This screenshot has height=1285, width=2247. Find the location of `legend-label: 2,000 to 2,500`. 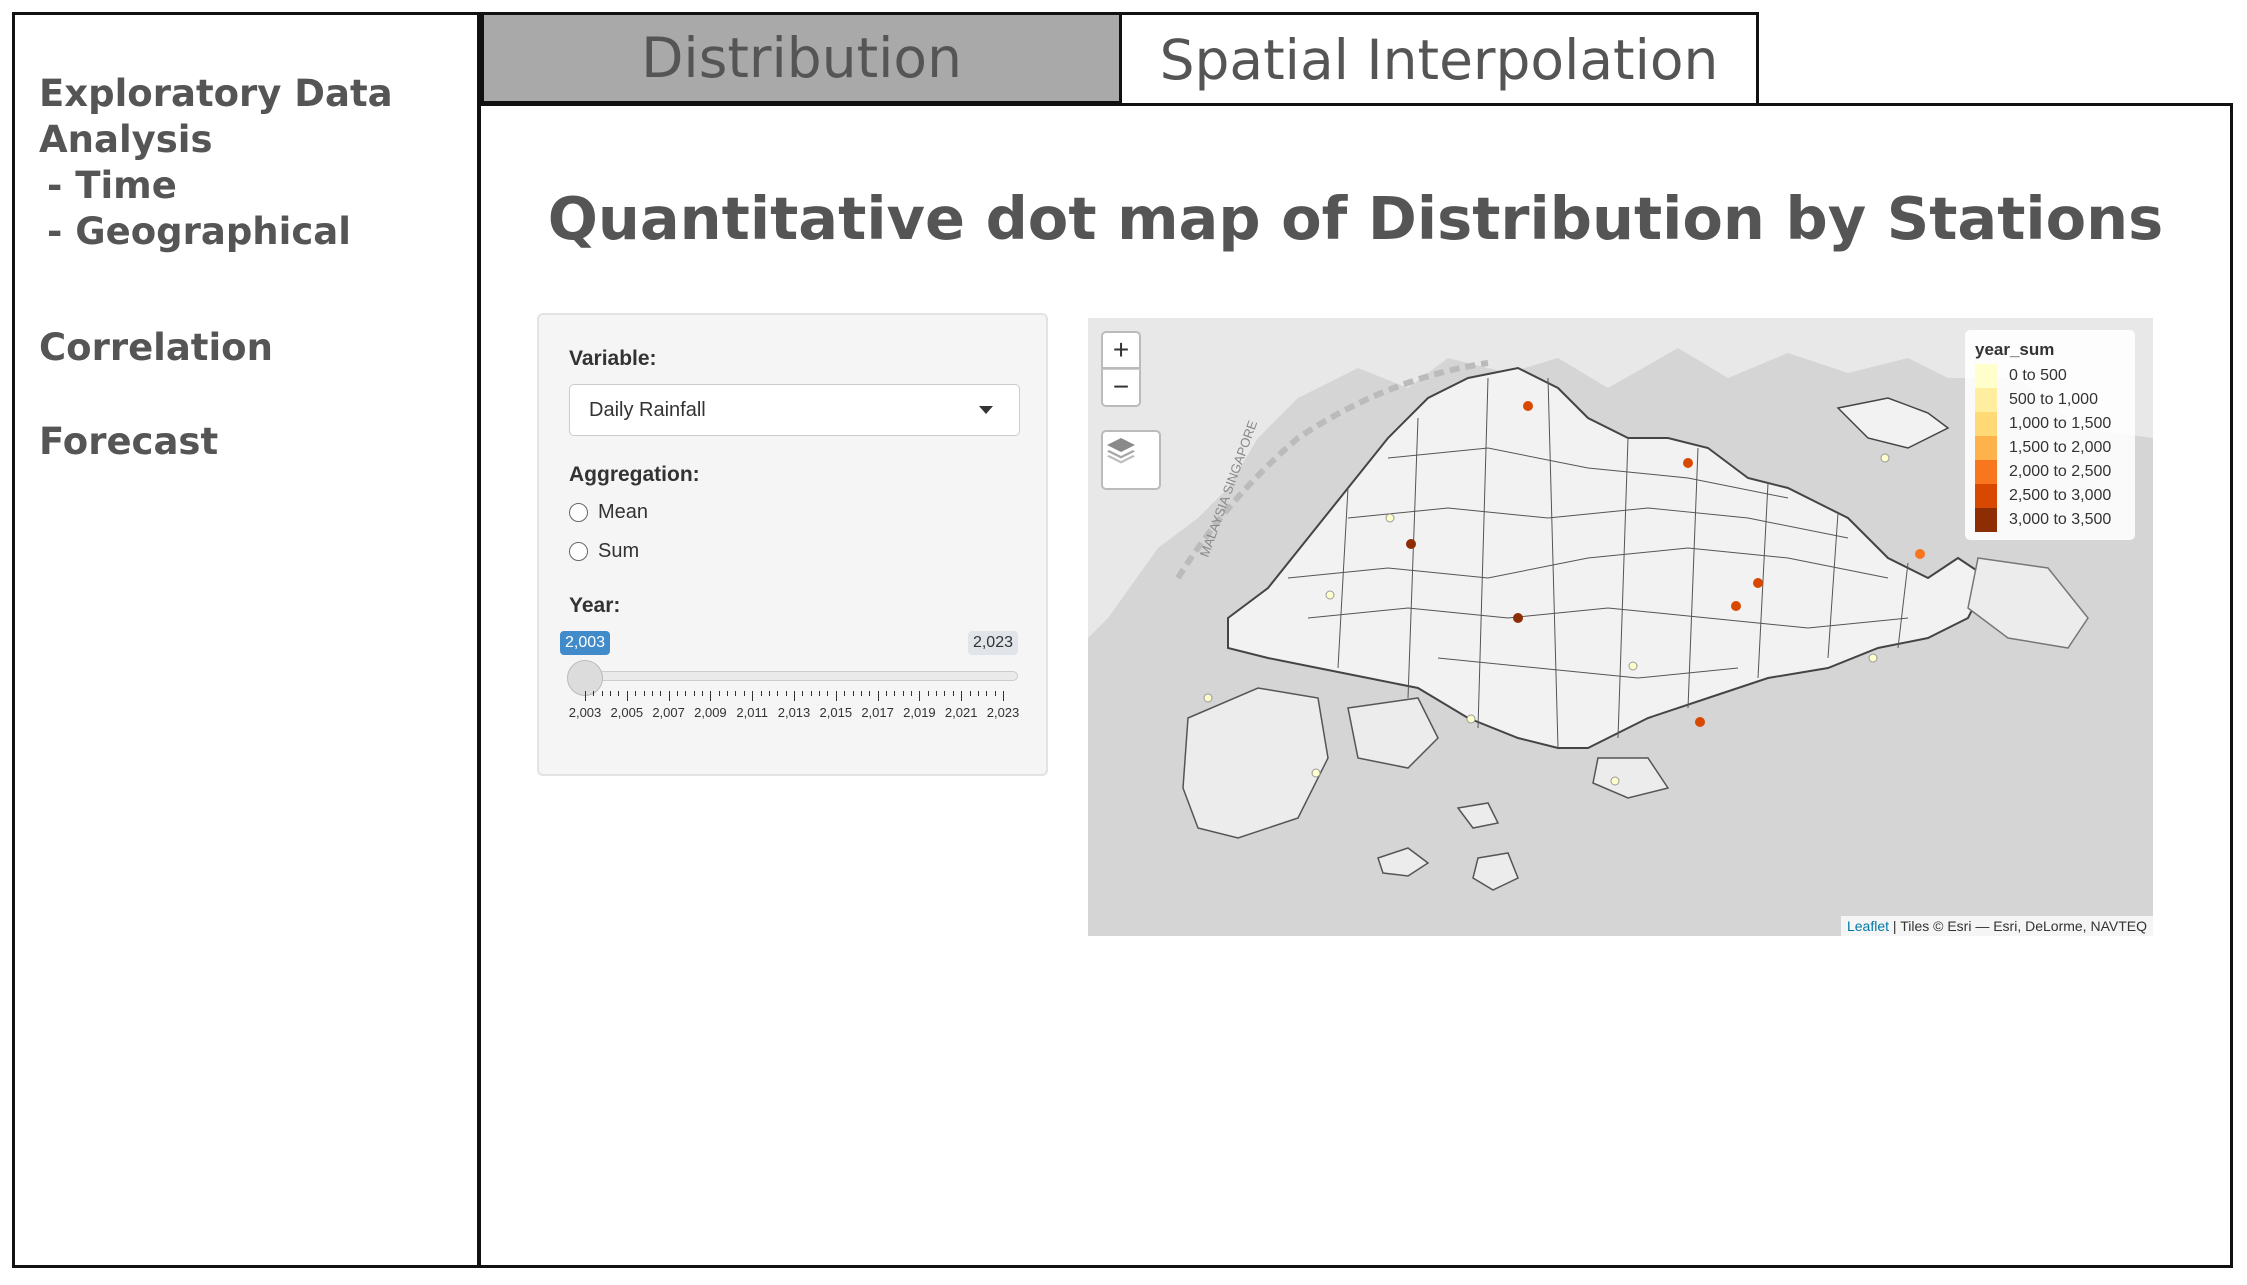

legend-label: 2,000 to 2,500 is located at coordinates (2060, 471).